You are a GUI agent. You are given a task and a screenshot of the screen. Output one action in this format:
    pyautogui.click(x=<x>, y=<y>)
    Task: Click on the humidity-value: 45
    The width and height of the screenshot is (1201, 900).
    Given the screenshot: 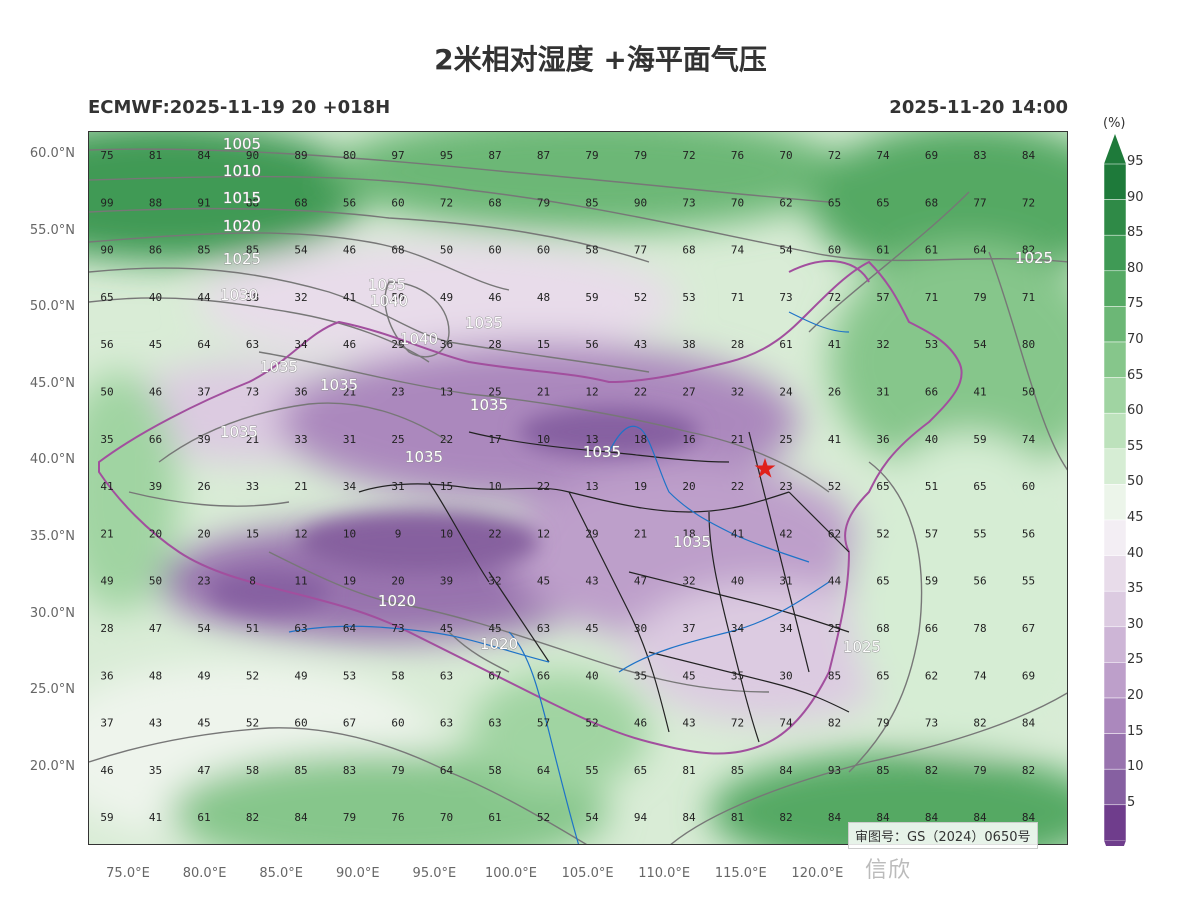 What is the action you would take?
    pyautogui.click(x=688, y=675)
    